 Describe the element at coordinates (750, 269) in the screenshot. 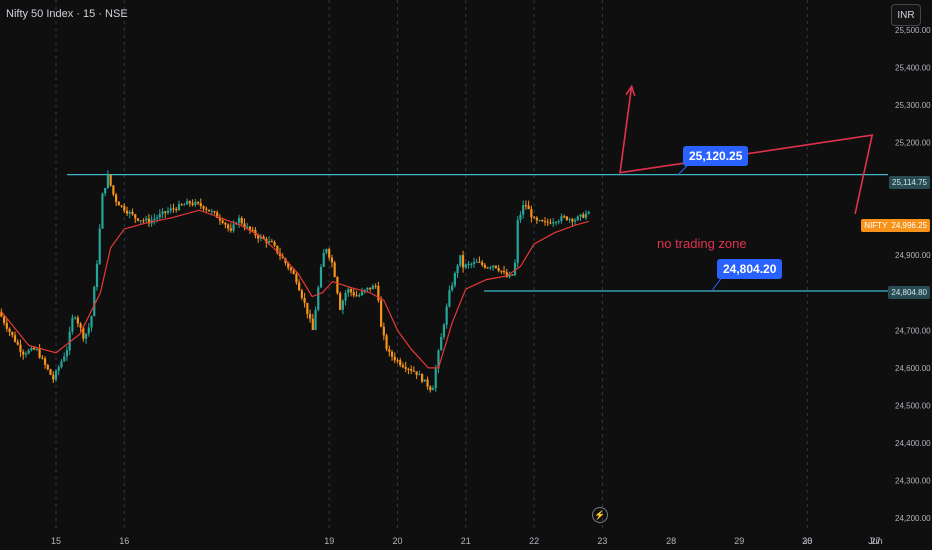

I see `lower-level-callout: 24,804.20` at that location.